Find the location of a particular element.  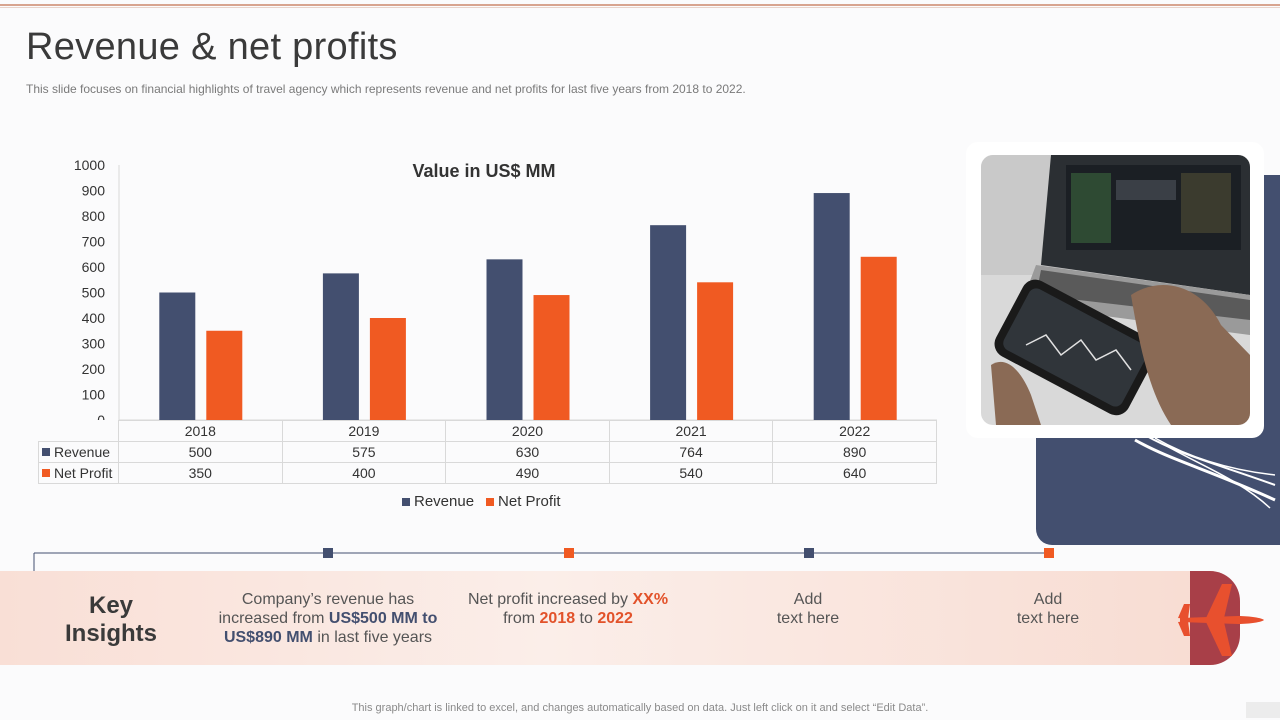

bar-net-profit-2018 is located at coordinates (224, 375).